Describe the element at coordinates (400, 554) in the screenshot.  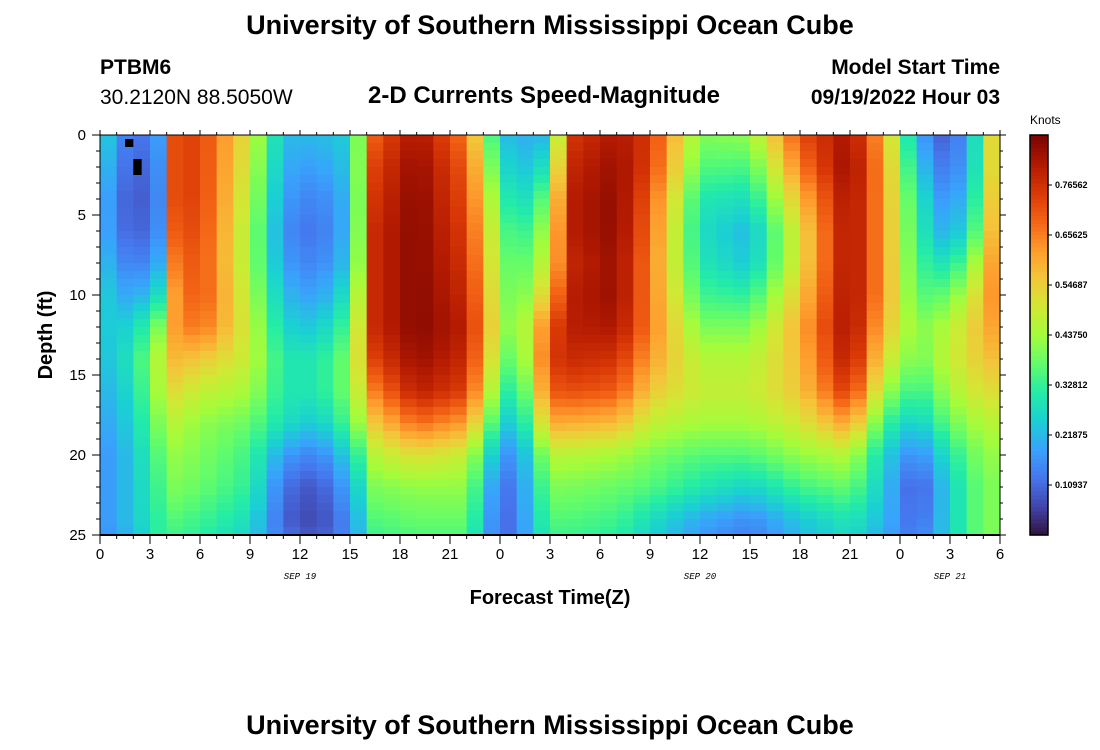
I see `x-tick-label: 18` at that location.